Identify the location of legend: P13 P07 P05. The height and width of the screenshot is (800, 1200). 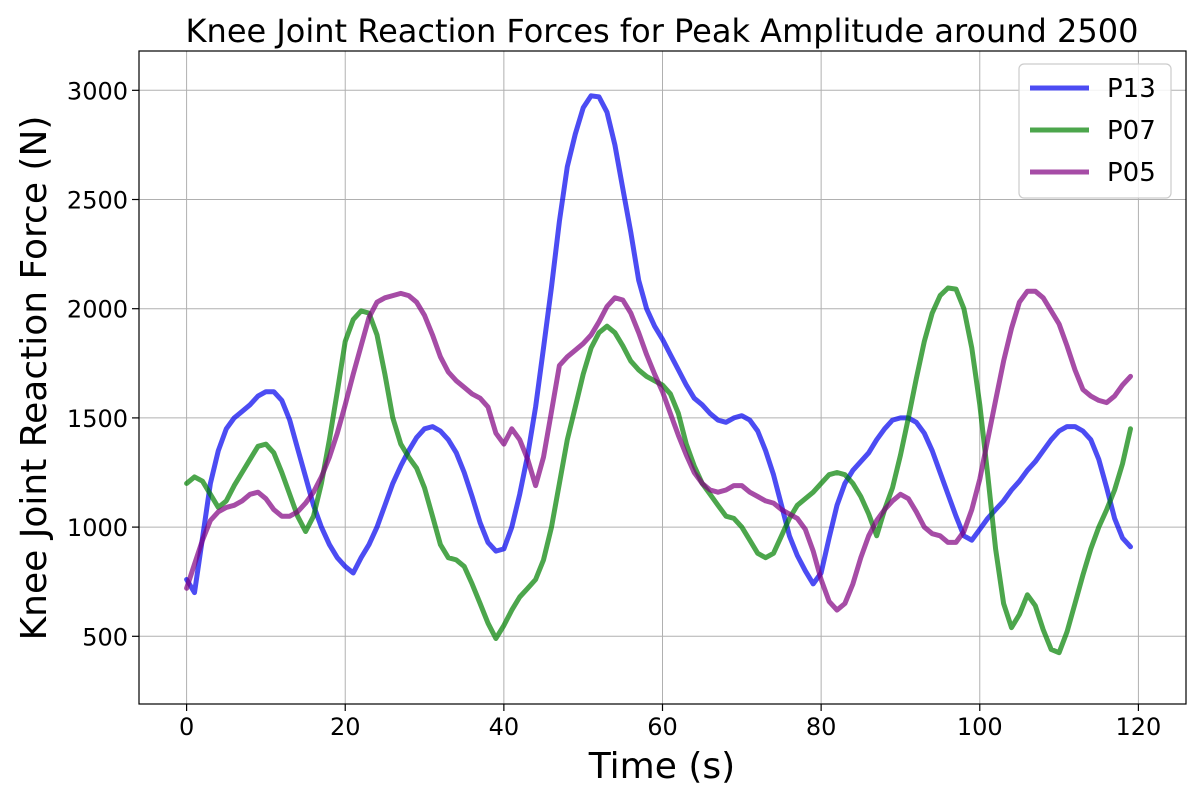
(1095, 131).